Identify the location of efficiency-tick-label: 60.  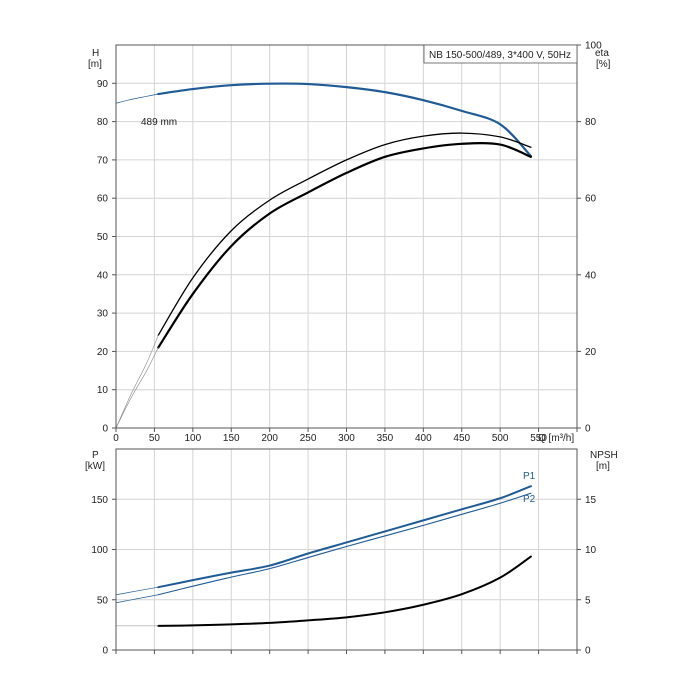
(591, 199).